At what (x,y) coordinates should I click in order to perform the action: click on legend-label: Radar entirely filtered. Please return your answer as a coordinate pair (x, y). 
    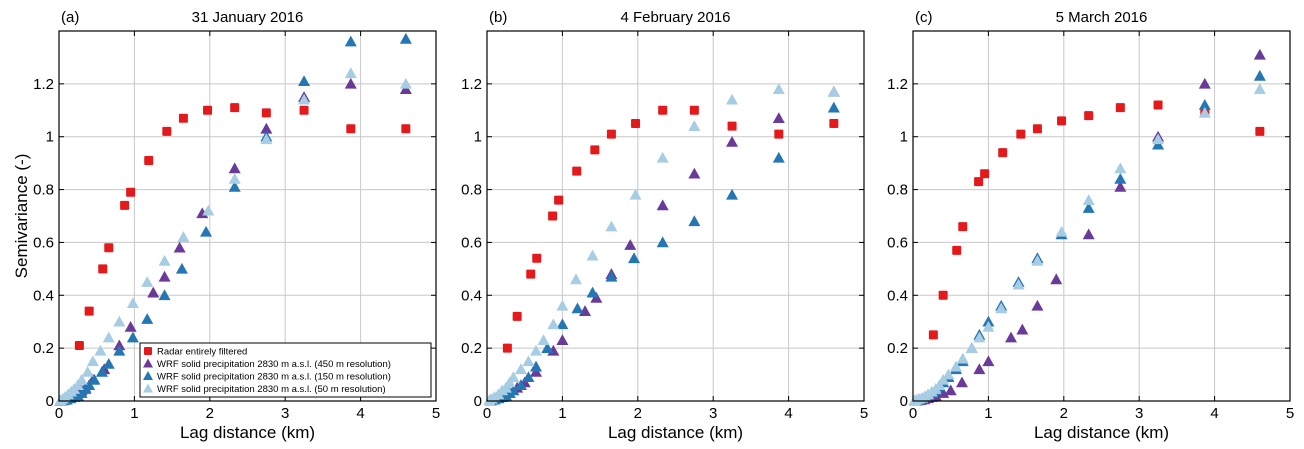
    Looking at the image, I should click on (202, 352).